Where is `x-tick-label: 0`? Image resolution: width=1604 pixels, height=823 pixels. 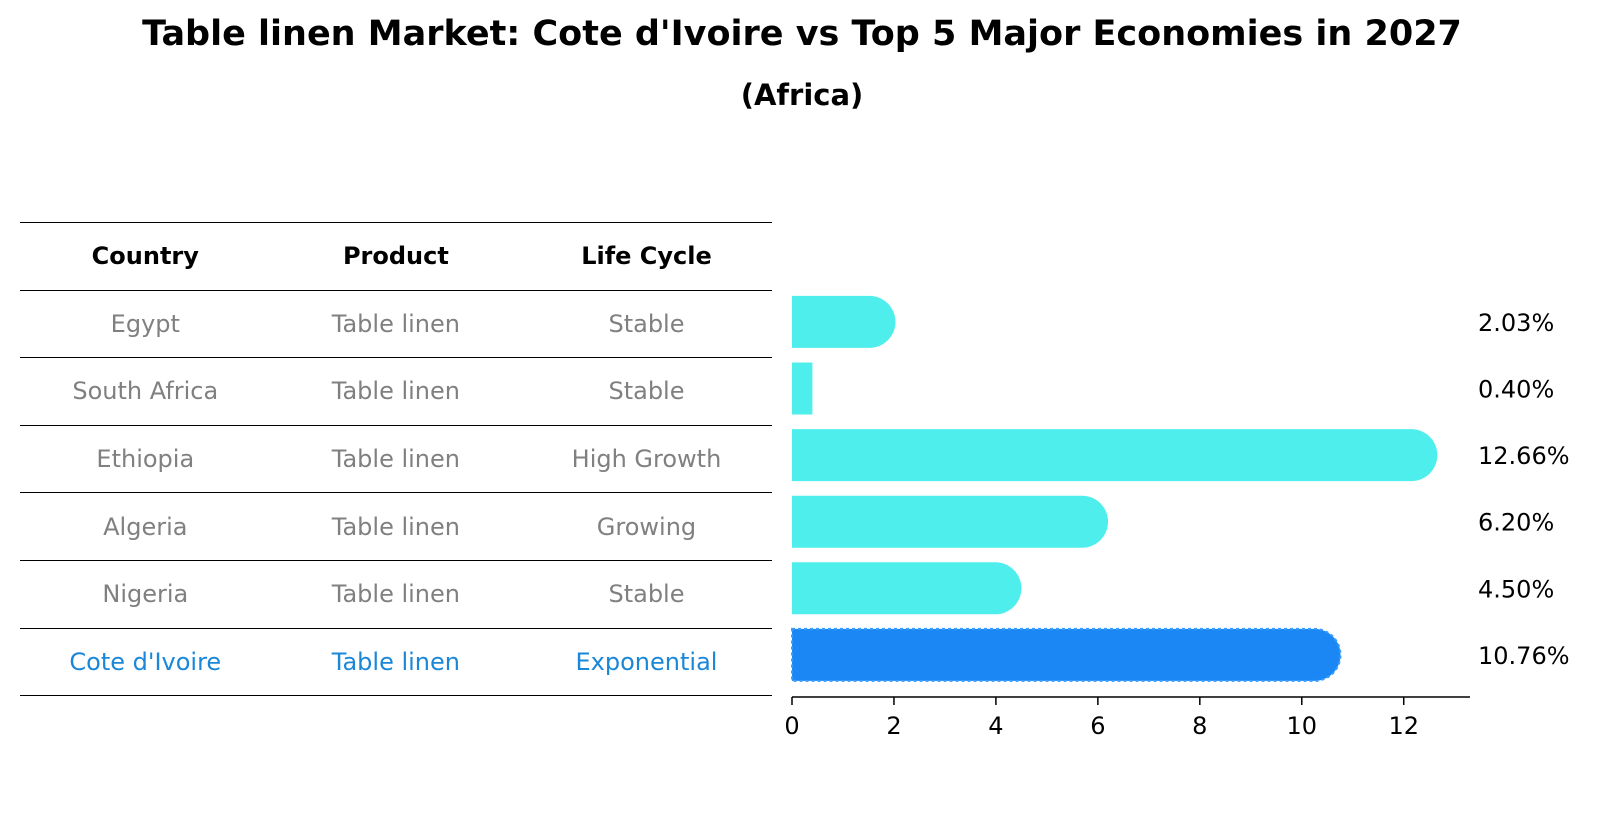
x-tick-label: 0 is located at coordinates (791, 726).